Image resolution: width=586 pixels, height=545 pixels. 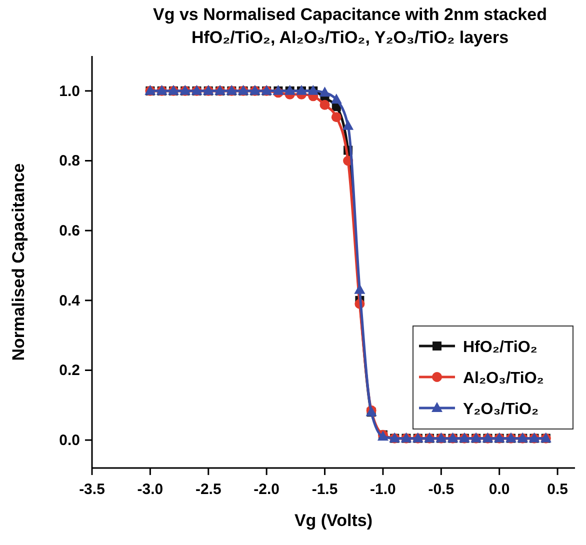 I want to click on x-tick-label: -1.5, so click(x=325, y=489).